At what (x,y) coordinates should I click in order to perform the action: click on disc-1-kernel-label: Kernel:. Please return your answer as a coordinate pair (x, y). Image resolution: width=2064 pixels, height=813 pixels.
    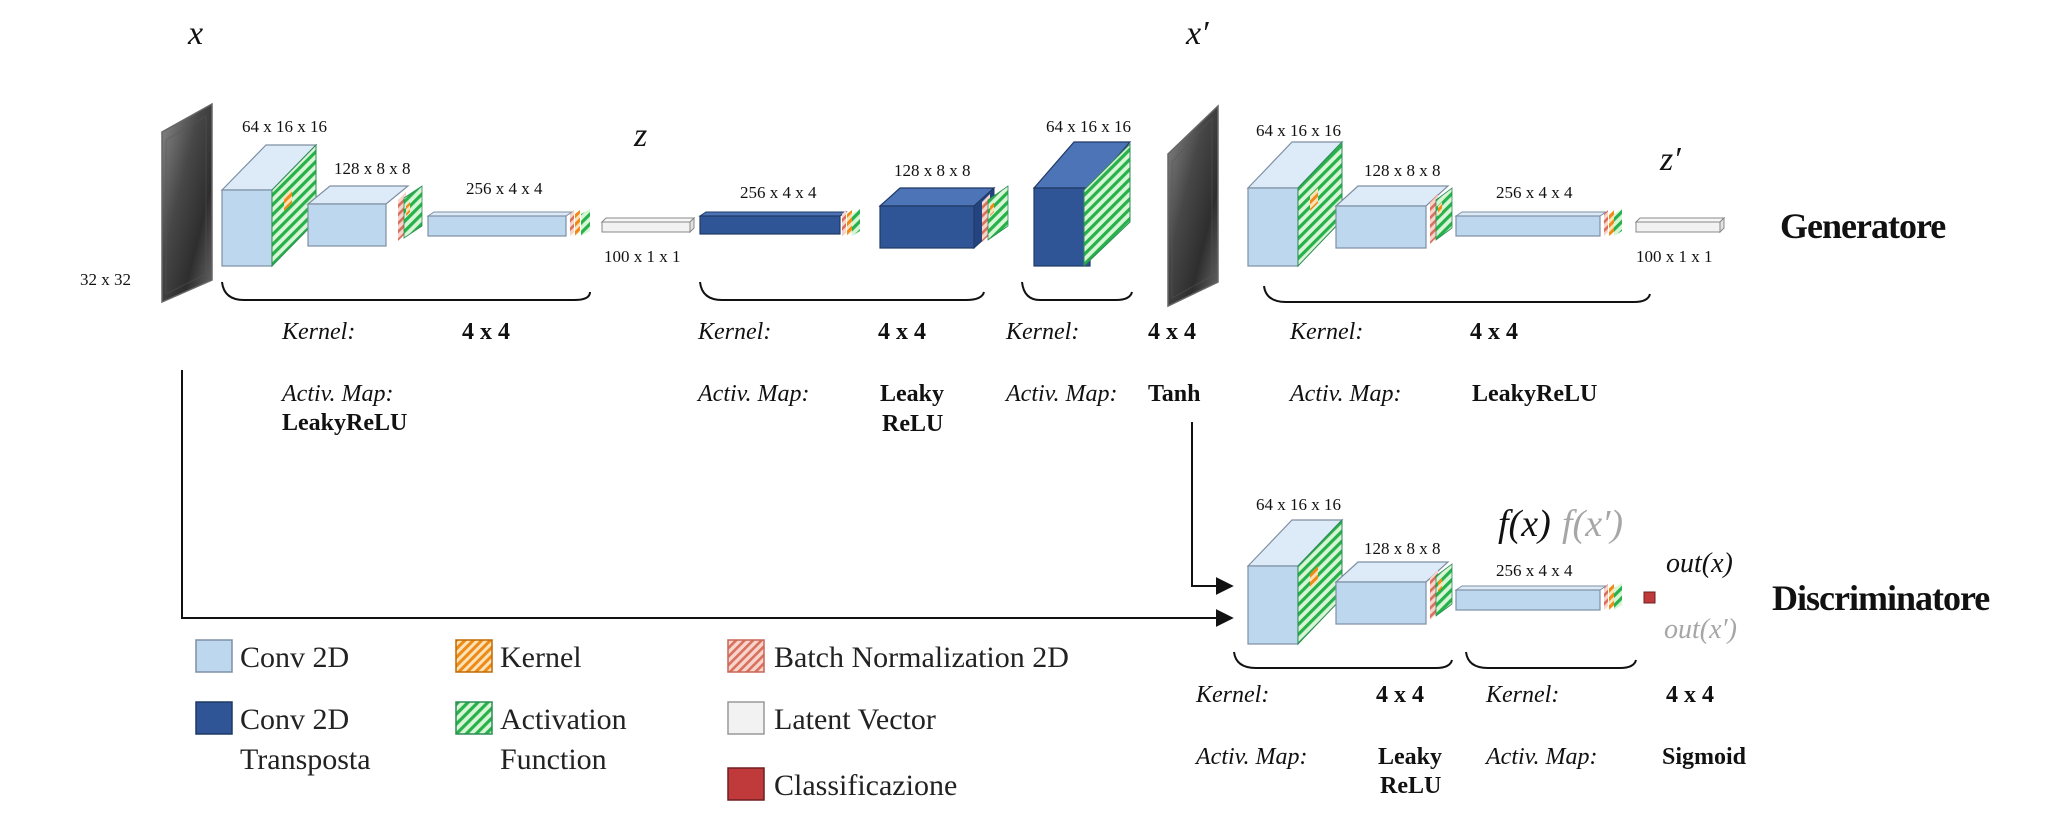
    Looking at the image, I should click on (1232, 695).